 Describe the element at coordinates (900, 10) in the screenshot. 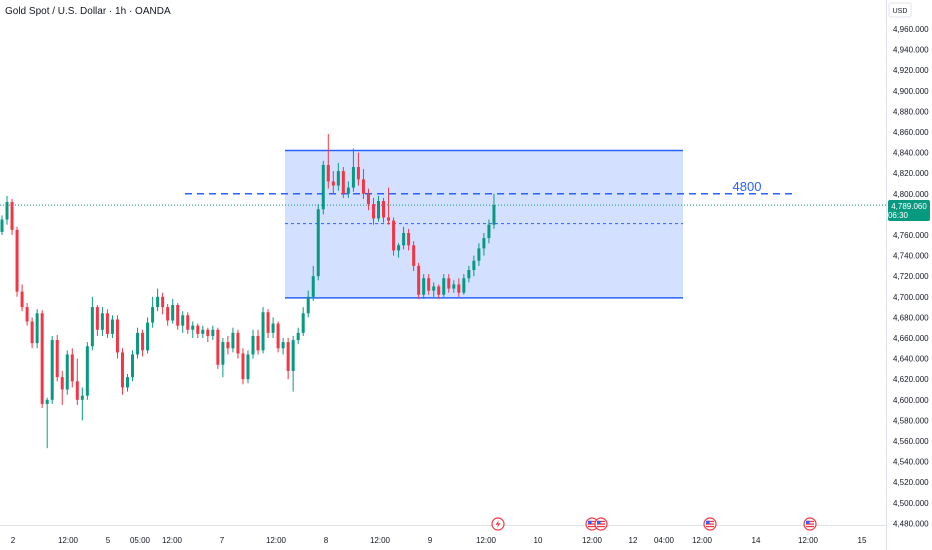

I see `currency-box` at that location.